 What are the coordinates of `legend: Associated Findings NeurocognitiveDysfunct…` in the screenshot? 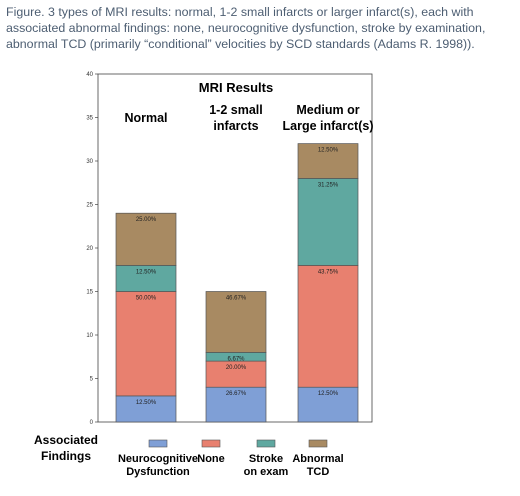 It's located at (189, 455).